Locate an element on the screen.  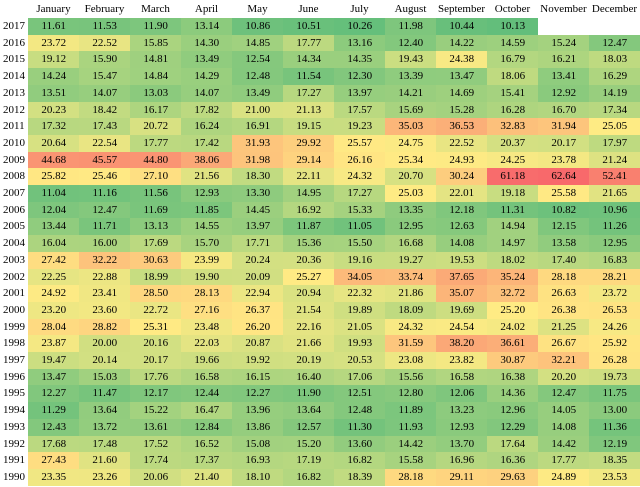
heatmap-cell: 24.26 is located at coordinates (614, 327).